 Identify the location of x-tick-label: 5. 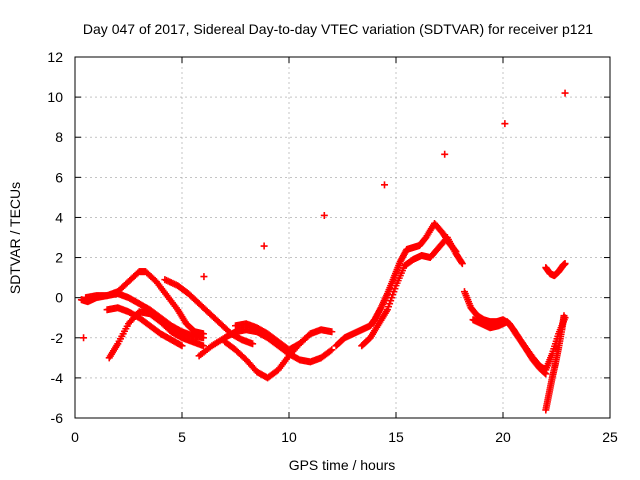
(182, 437).